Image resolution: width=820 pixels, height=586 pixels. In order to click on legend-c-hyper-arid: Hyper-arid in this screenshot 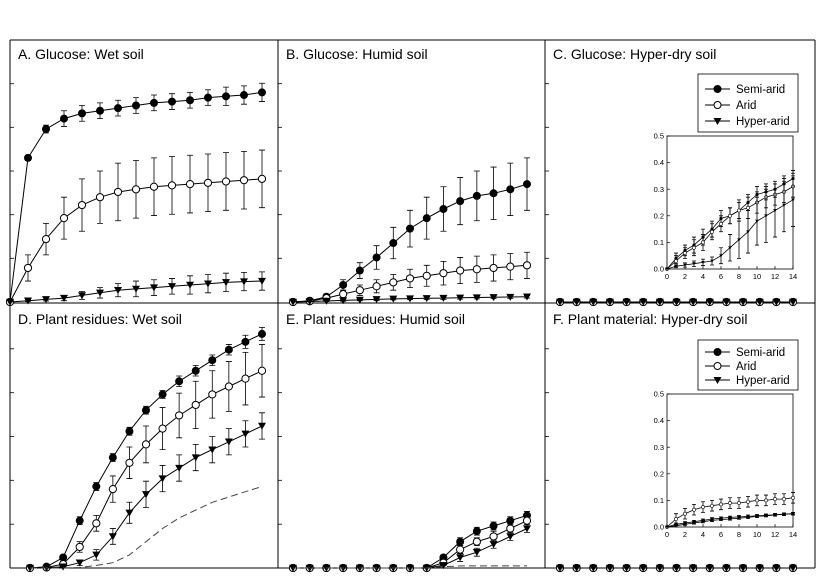, I will do `click(763, 122)`.